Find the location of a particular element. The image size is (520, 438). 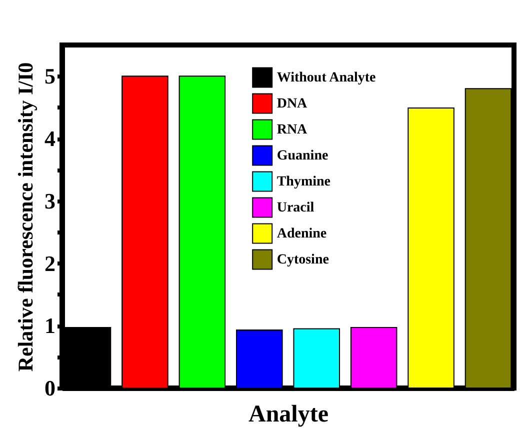

legend-label: Thymine is located at coordinates (303, 182).